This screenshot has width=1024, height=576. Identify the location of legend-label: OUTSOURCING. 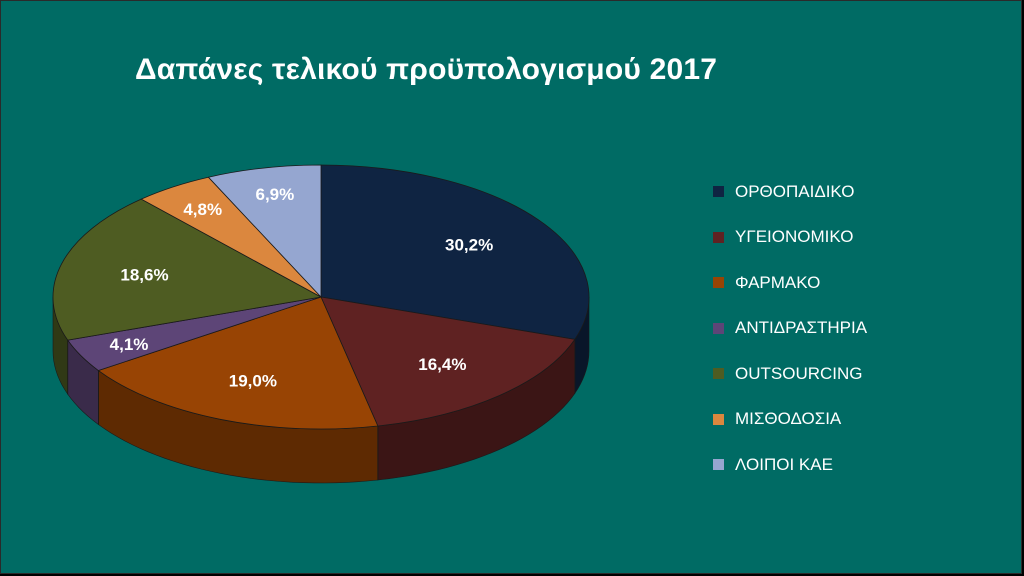
(799, 373).